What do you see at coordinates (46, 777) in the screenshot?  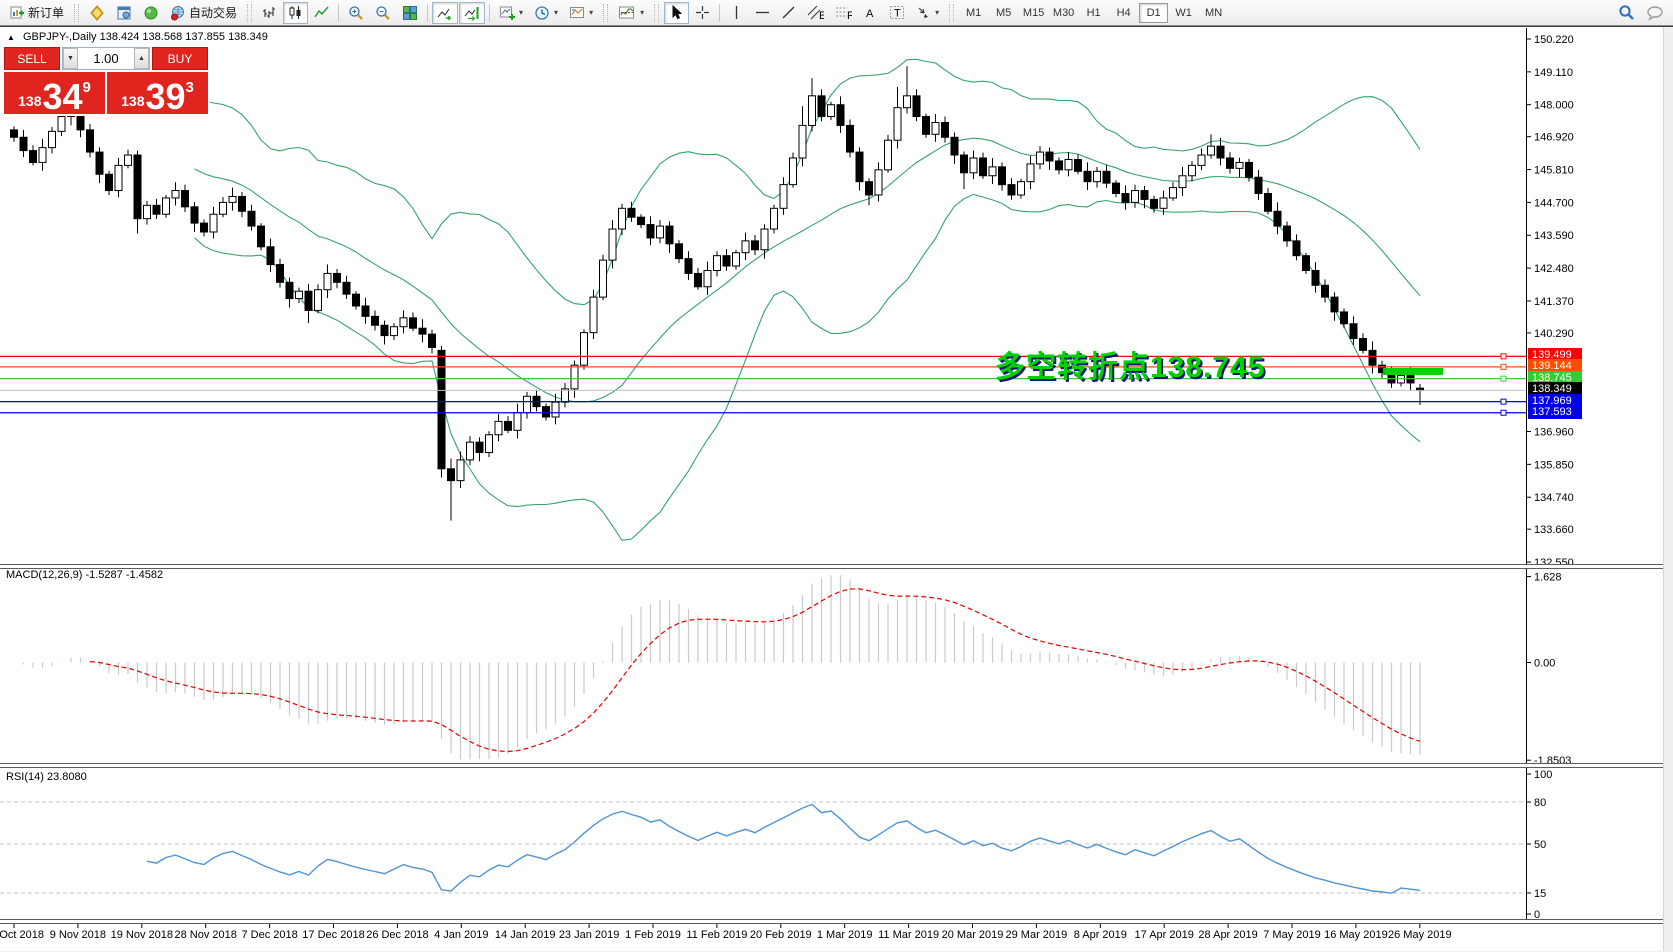 I see `rsi-indicator-label: RSI(14) 23.8080` at bounding box center [46, 777].